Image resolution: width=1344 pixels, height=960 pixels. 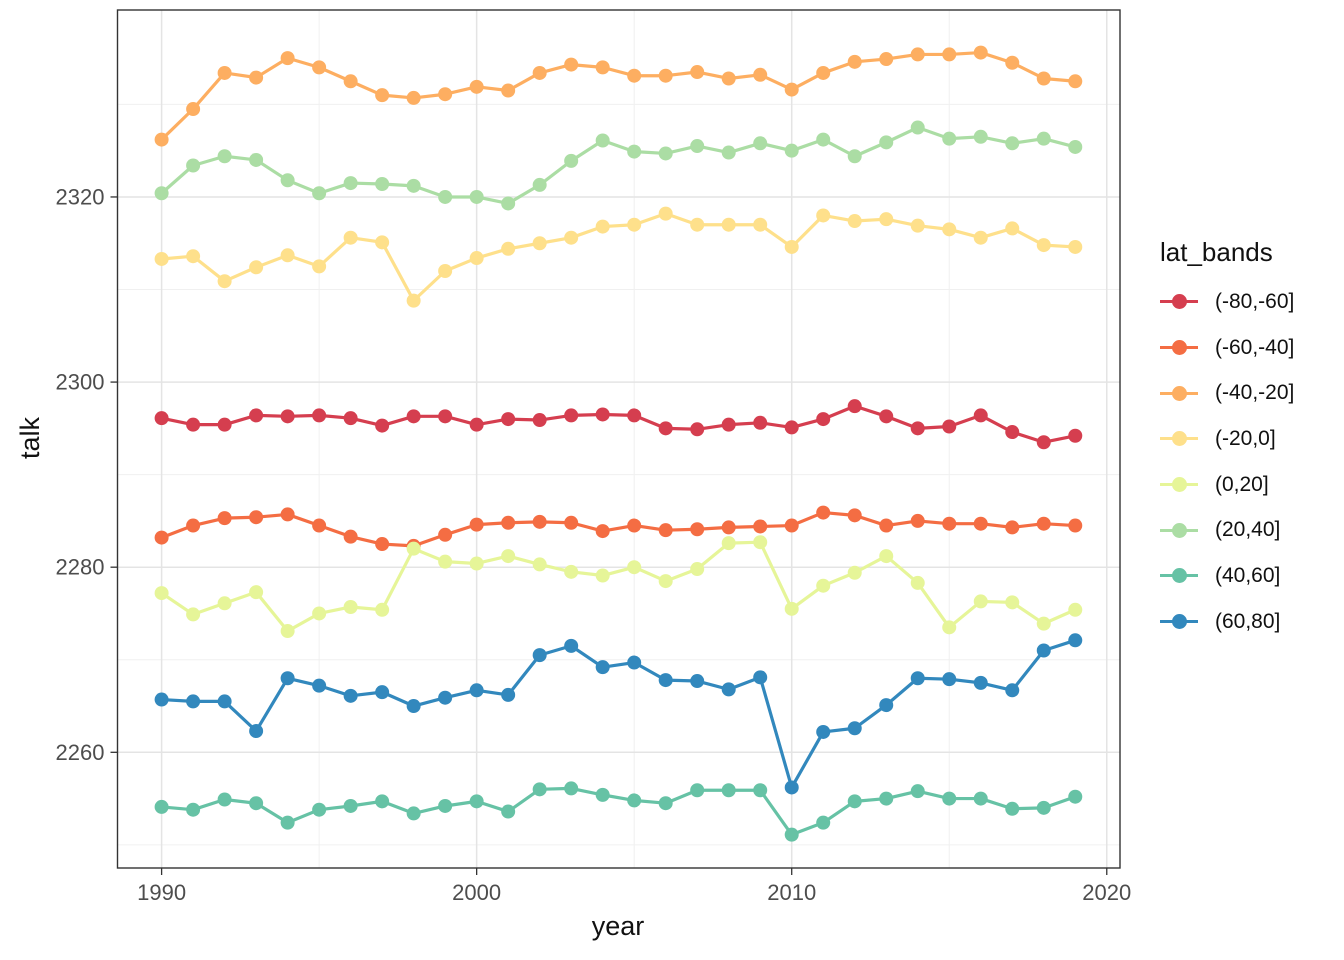 What do you see at coordinates (80, 382) in the screenshot?
I see `y-tick-label: 2300` at bounding box center [80, 382].